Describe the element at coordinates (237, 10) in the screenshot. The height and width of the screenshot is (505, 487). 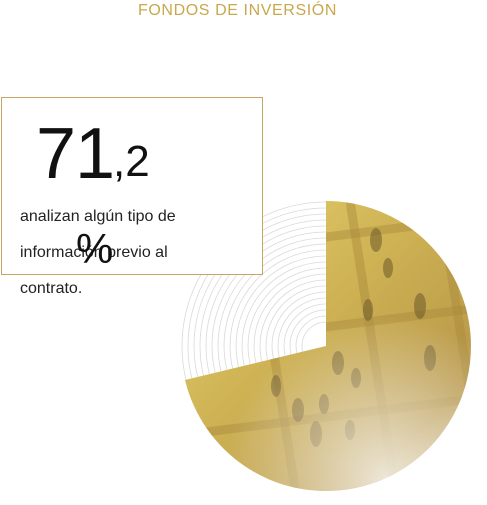
I see `section-title: FONDOS DE INVERSIÓN` at that location.